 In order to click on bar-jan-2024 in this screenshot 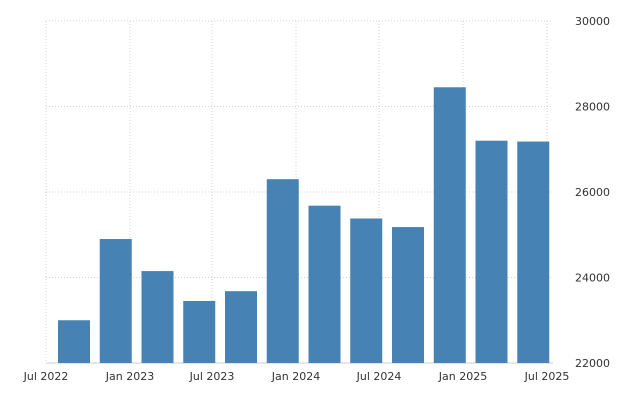, I will do `click(282, 271)`.